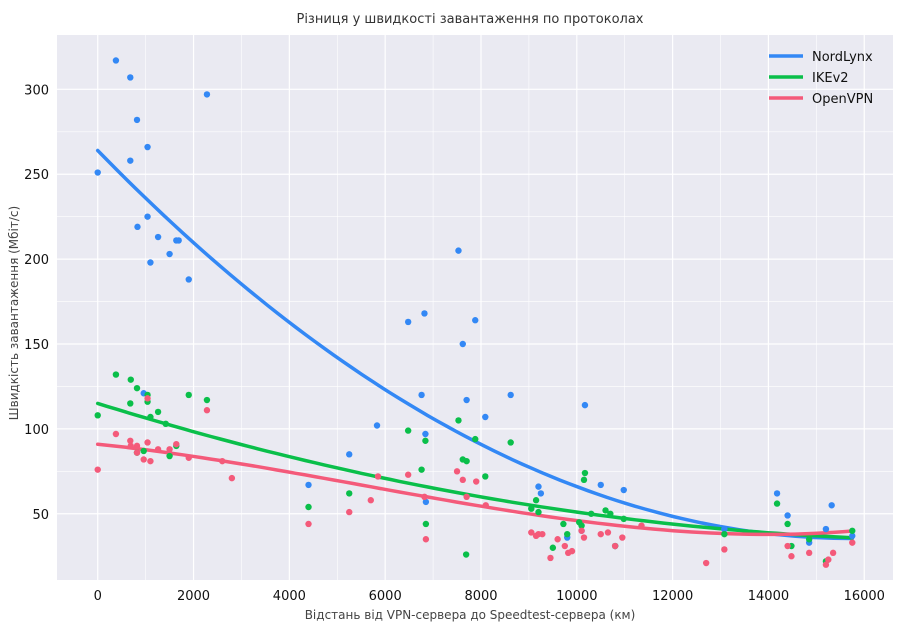 The height and width of the screenshot is (632, 901). I want to click on x-tick-label: 0, so click(98, 596).